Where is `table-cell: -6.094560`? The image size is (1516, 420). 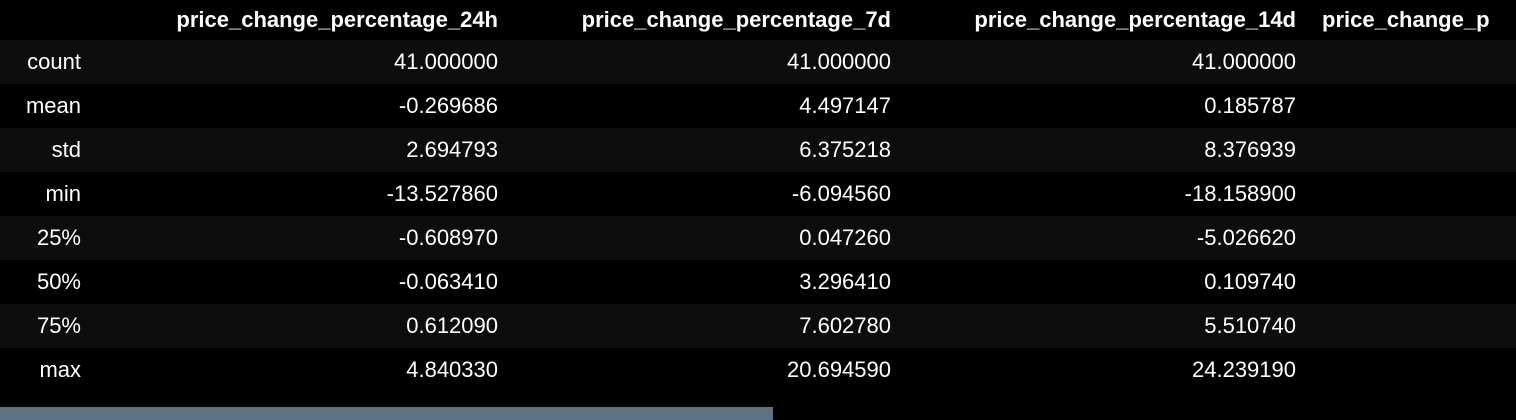
table-cell: -6.094560 is located at coordinates (841, 193).